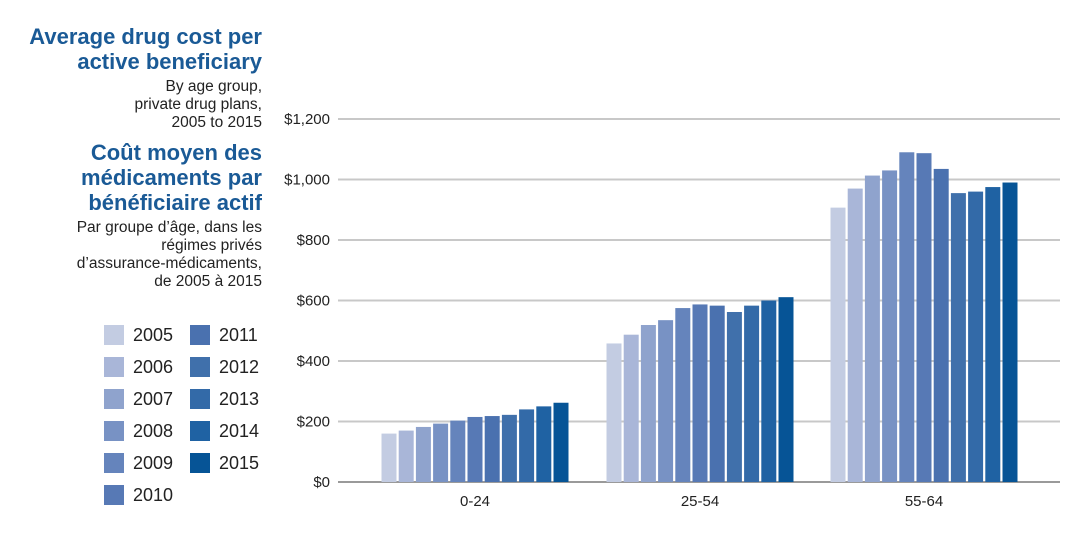 The image size is (1082, 553). I want to click on bar-0-24-2010, so click(475, 449).